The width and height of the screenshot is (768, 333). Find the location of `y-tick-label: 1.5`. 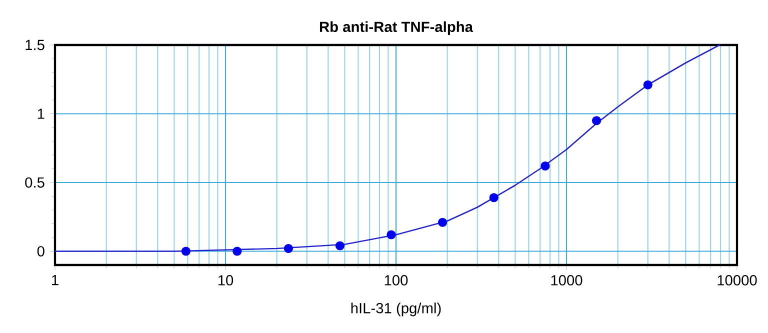

y-tick-label: 1.5 is located at coordinates (35, 45).